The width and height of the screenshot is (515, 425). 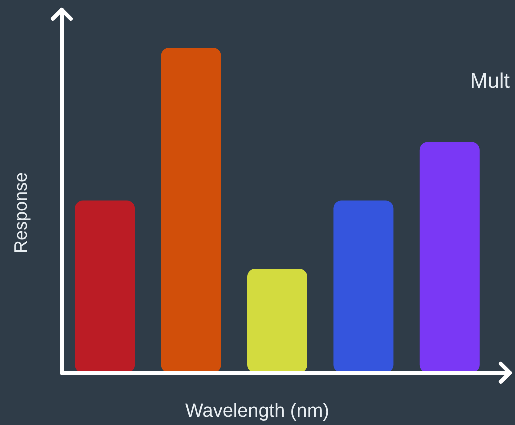 What do you see at coordinates (21, 213) in the screenshot?
I see `y-axis-title: Response` at bounding box center [21, 213].